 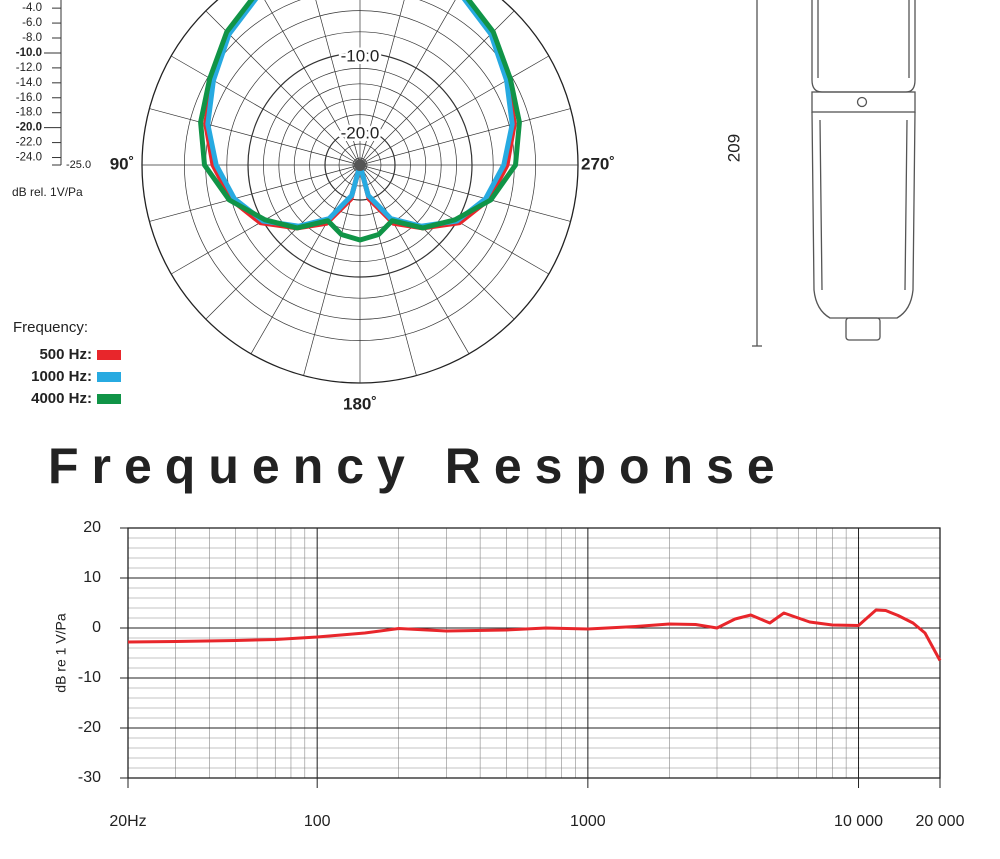 I want to click on scale-label: -12.0, so click(x=29, y=68).